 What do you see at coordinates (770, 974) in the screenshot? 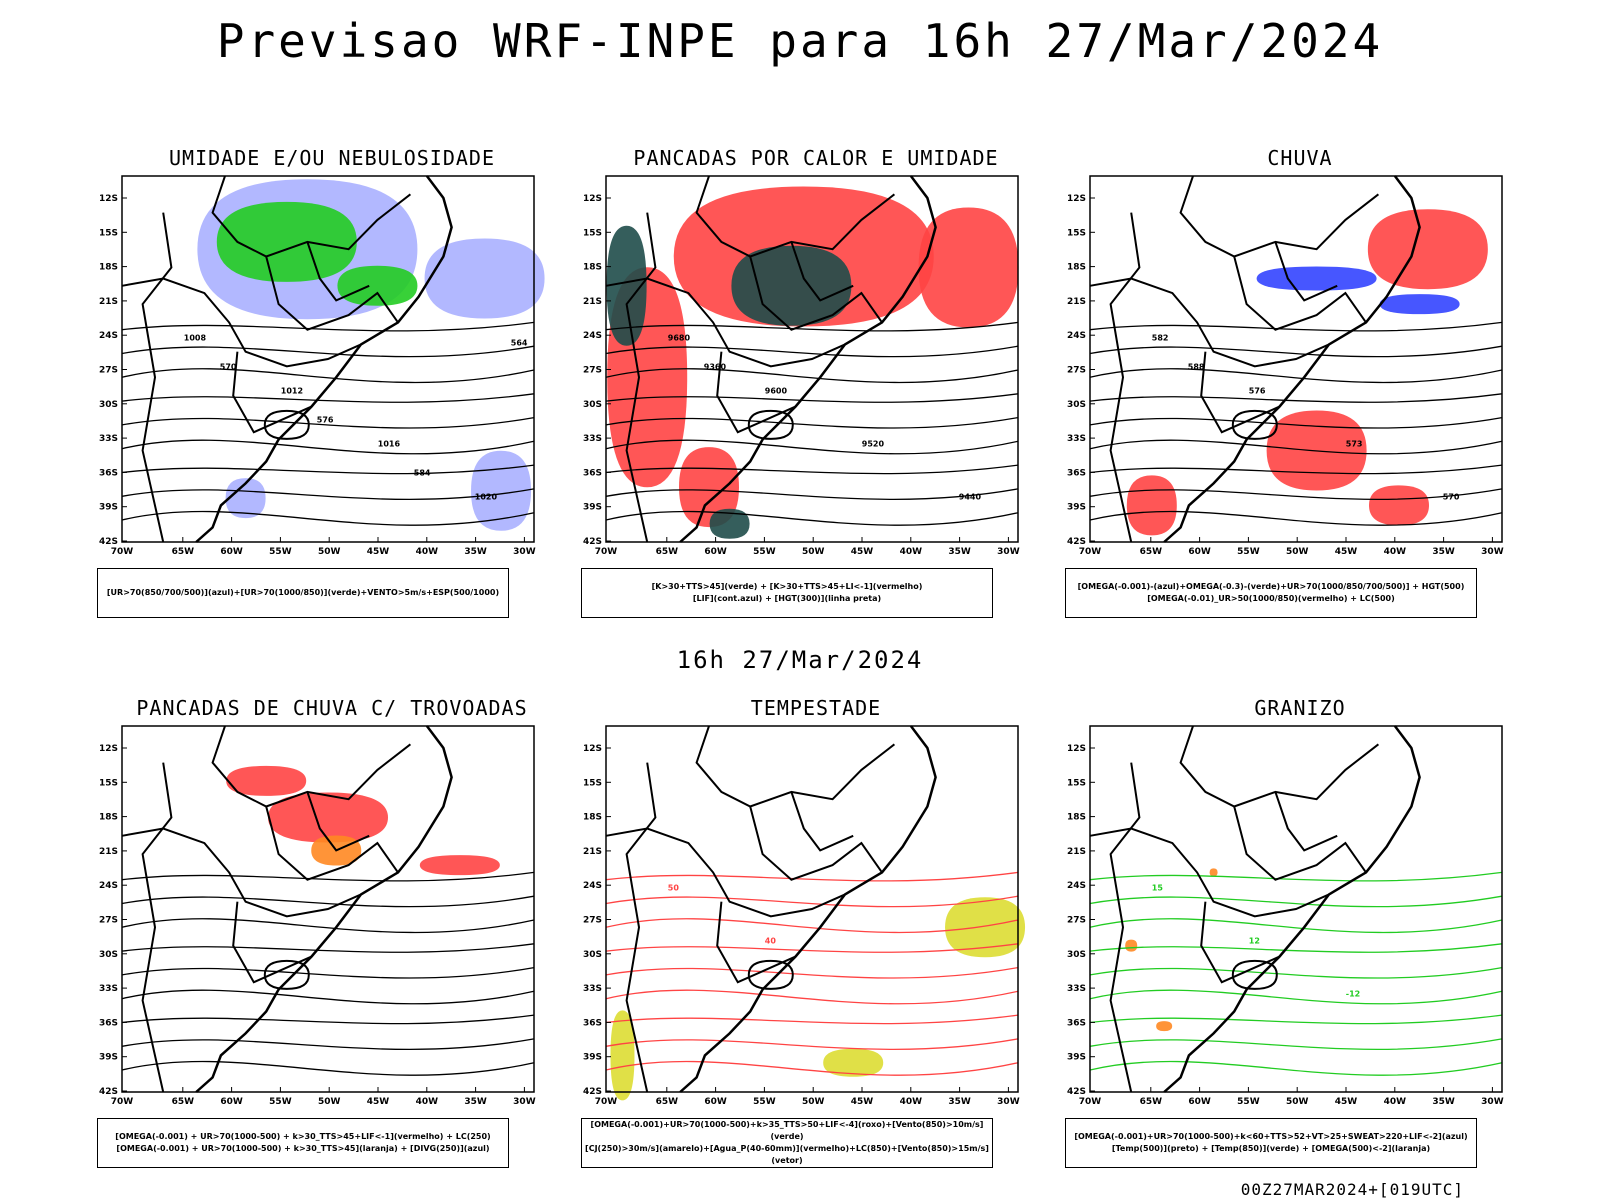
I see `lake-outline` at bounding box center [770, 974].